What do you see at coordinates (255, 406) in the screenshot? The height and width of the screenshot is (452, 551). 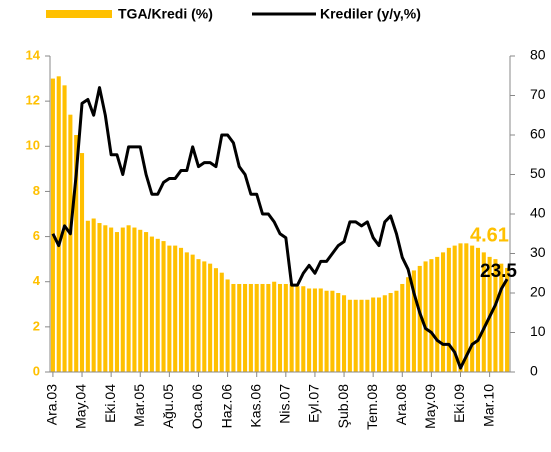 I see `x-tick-label: Kas.06` at bounding box center [255, 406].